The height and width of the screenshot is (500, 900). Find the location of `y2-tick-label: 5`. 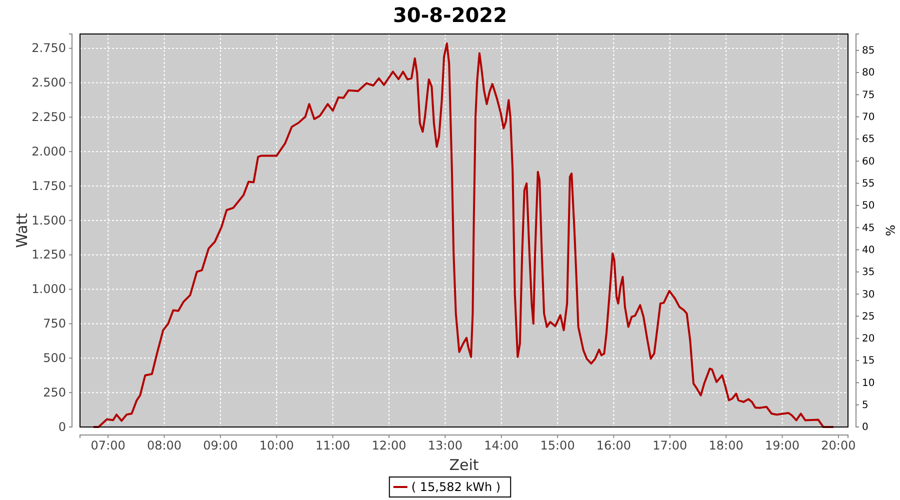

y2-tick-label: 5 is located at coordinates (865, 406).